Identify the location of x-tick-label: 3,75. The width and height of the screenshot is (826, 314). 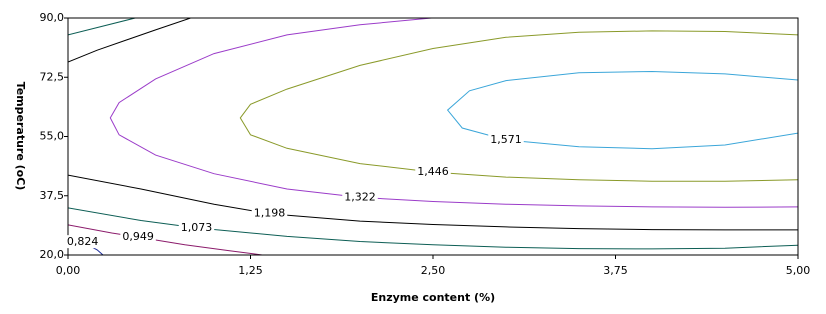
(615, 270).